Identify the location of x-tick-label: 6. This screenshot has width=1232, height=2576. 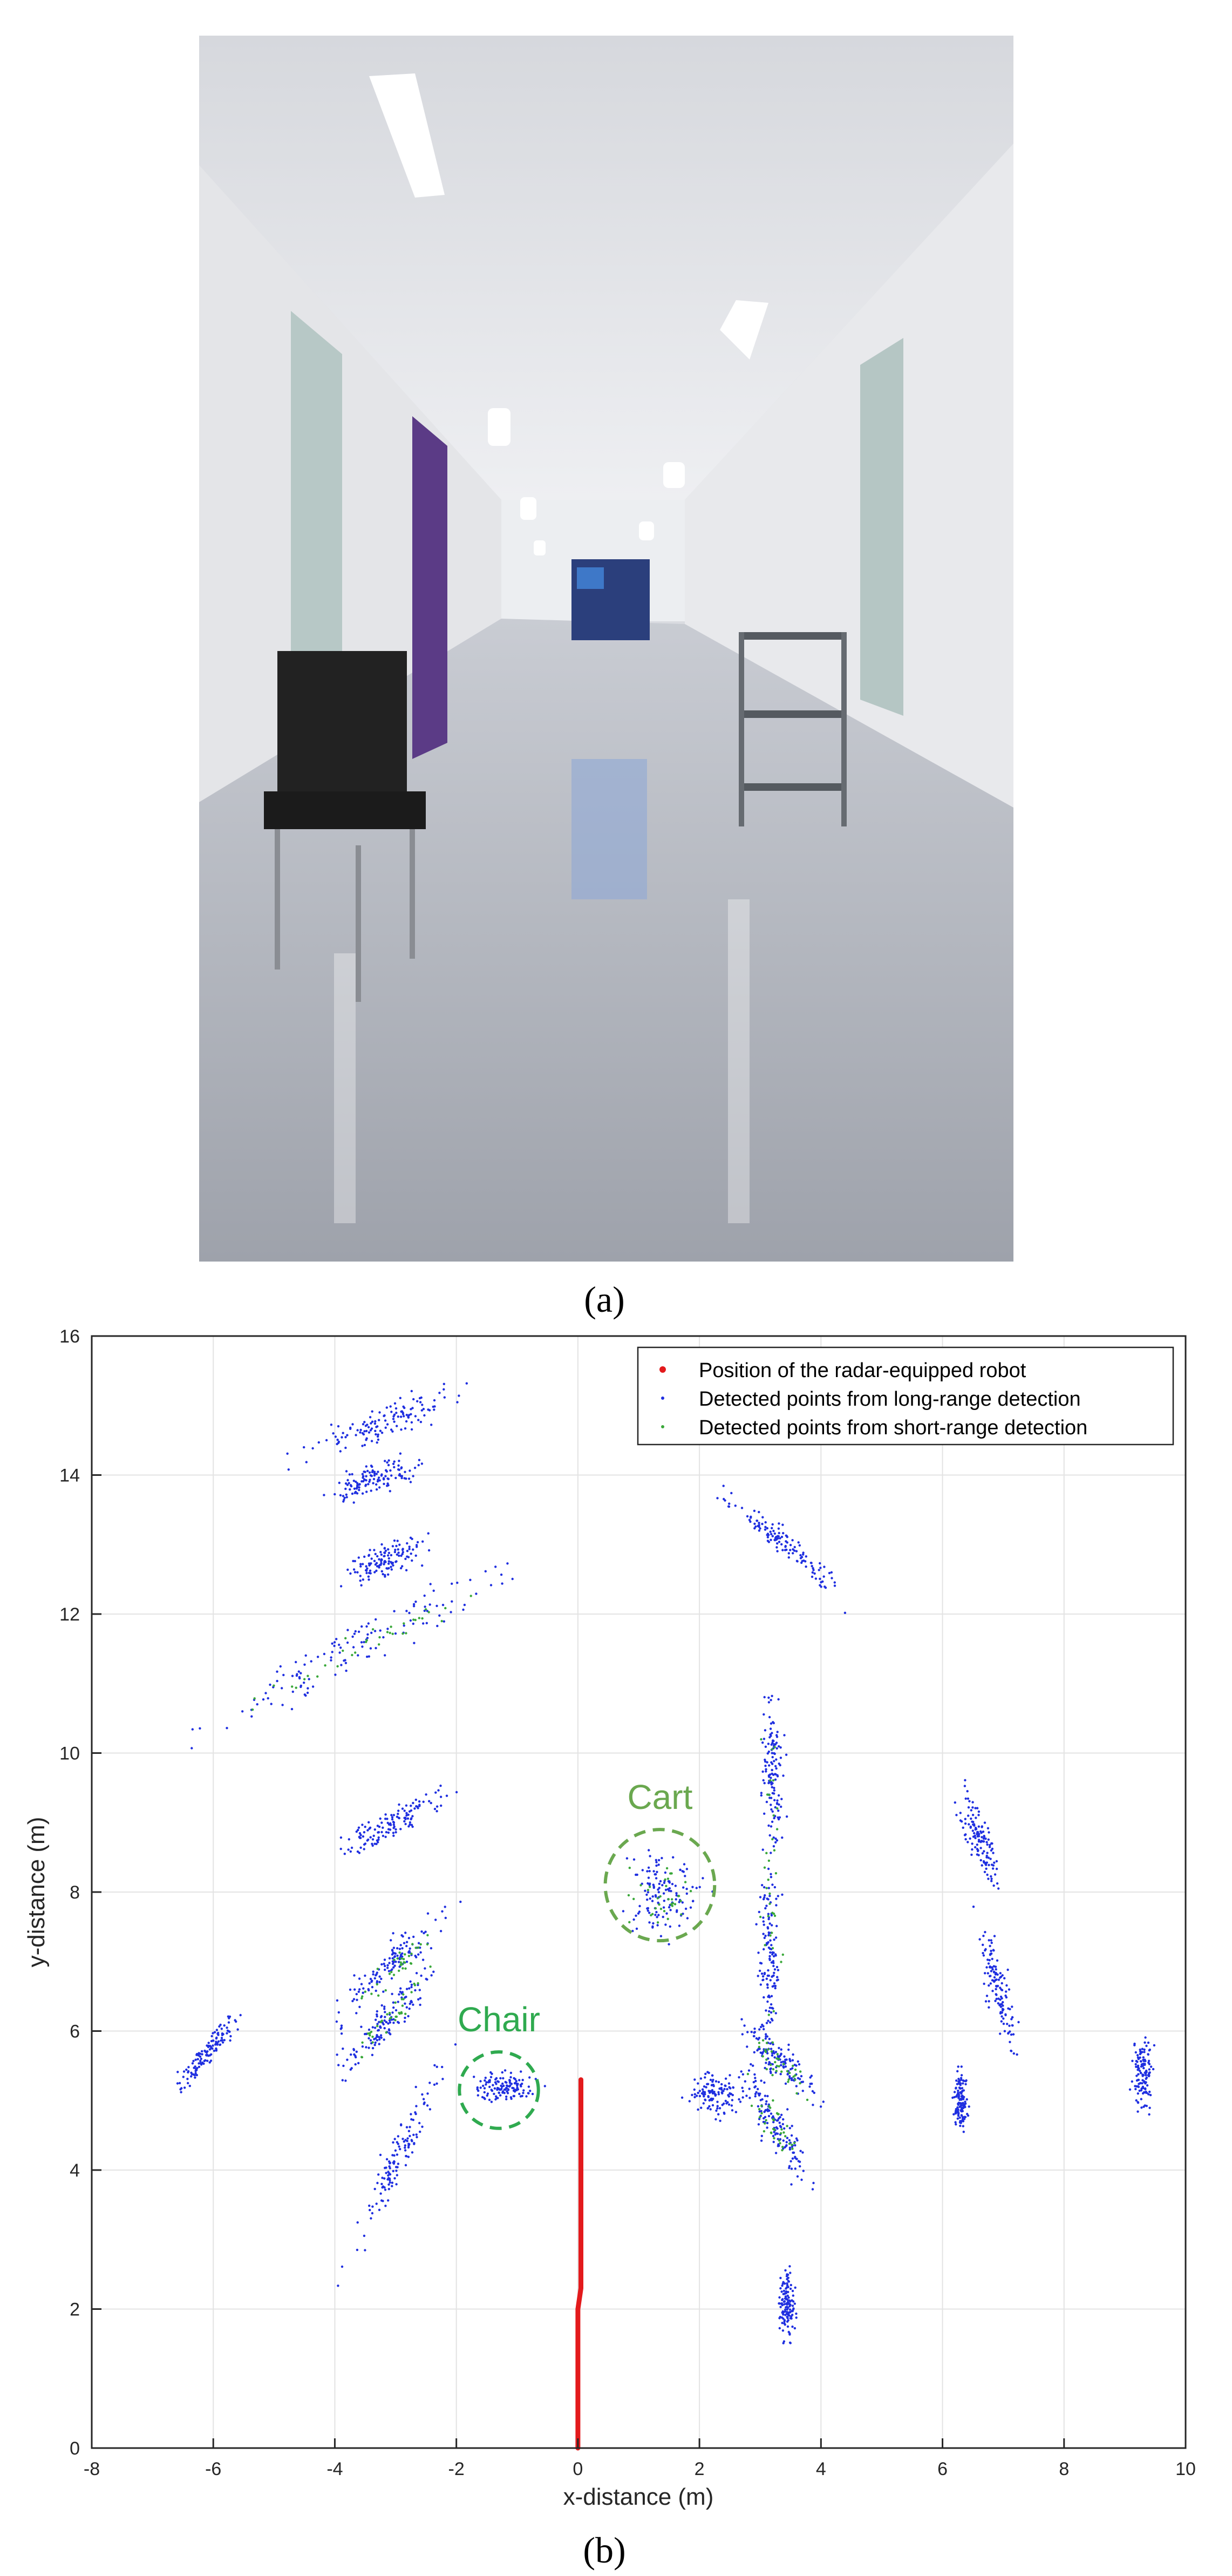
(942, 2469).